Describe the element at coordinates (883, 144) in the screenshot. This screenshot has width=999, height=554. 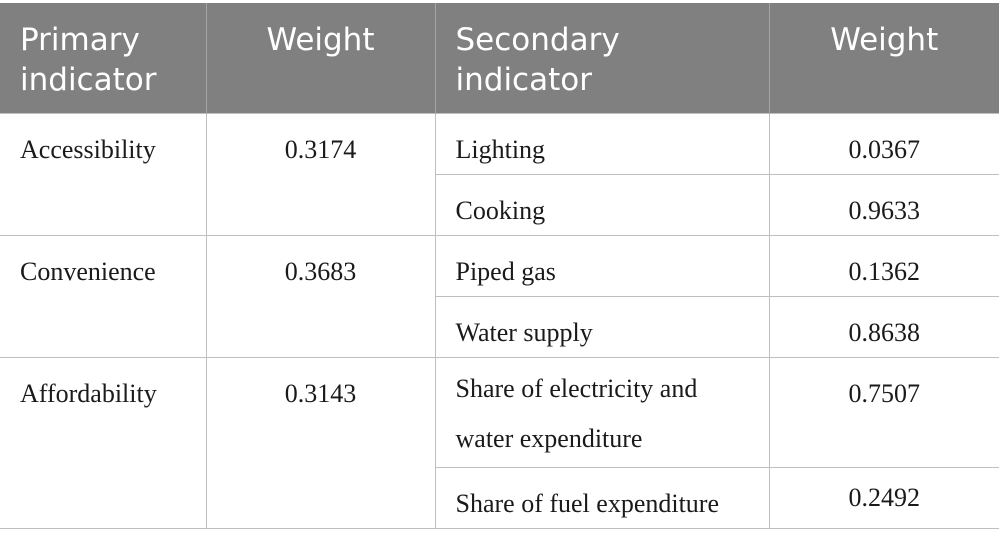
I see `secondary-weight-cell: 0.0367` at that location.